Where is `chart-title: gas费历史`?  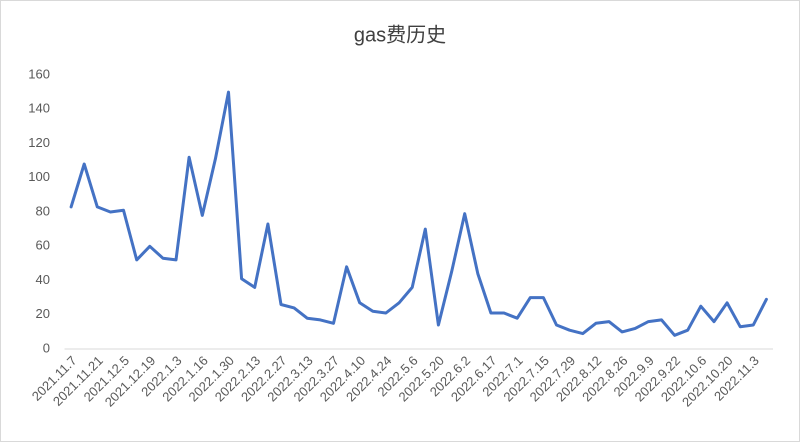
chart-title: gas费历史 is located at coordinates (400, 34).